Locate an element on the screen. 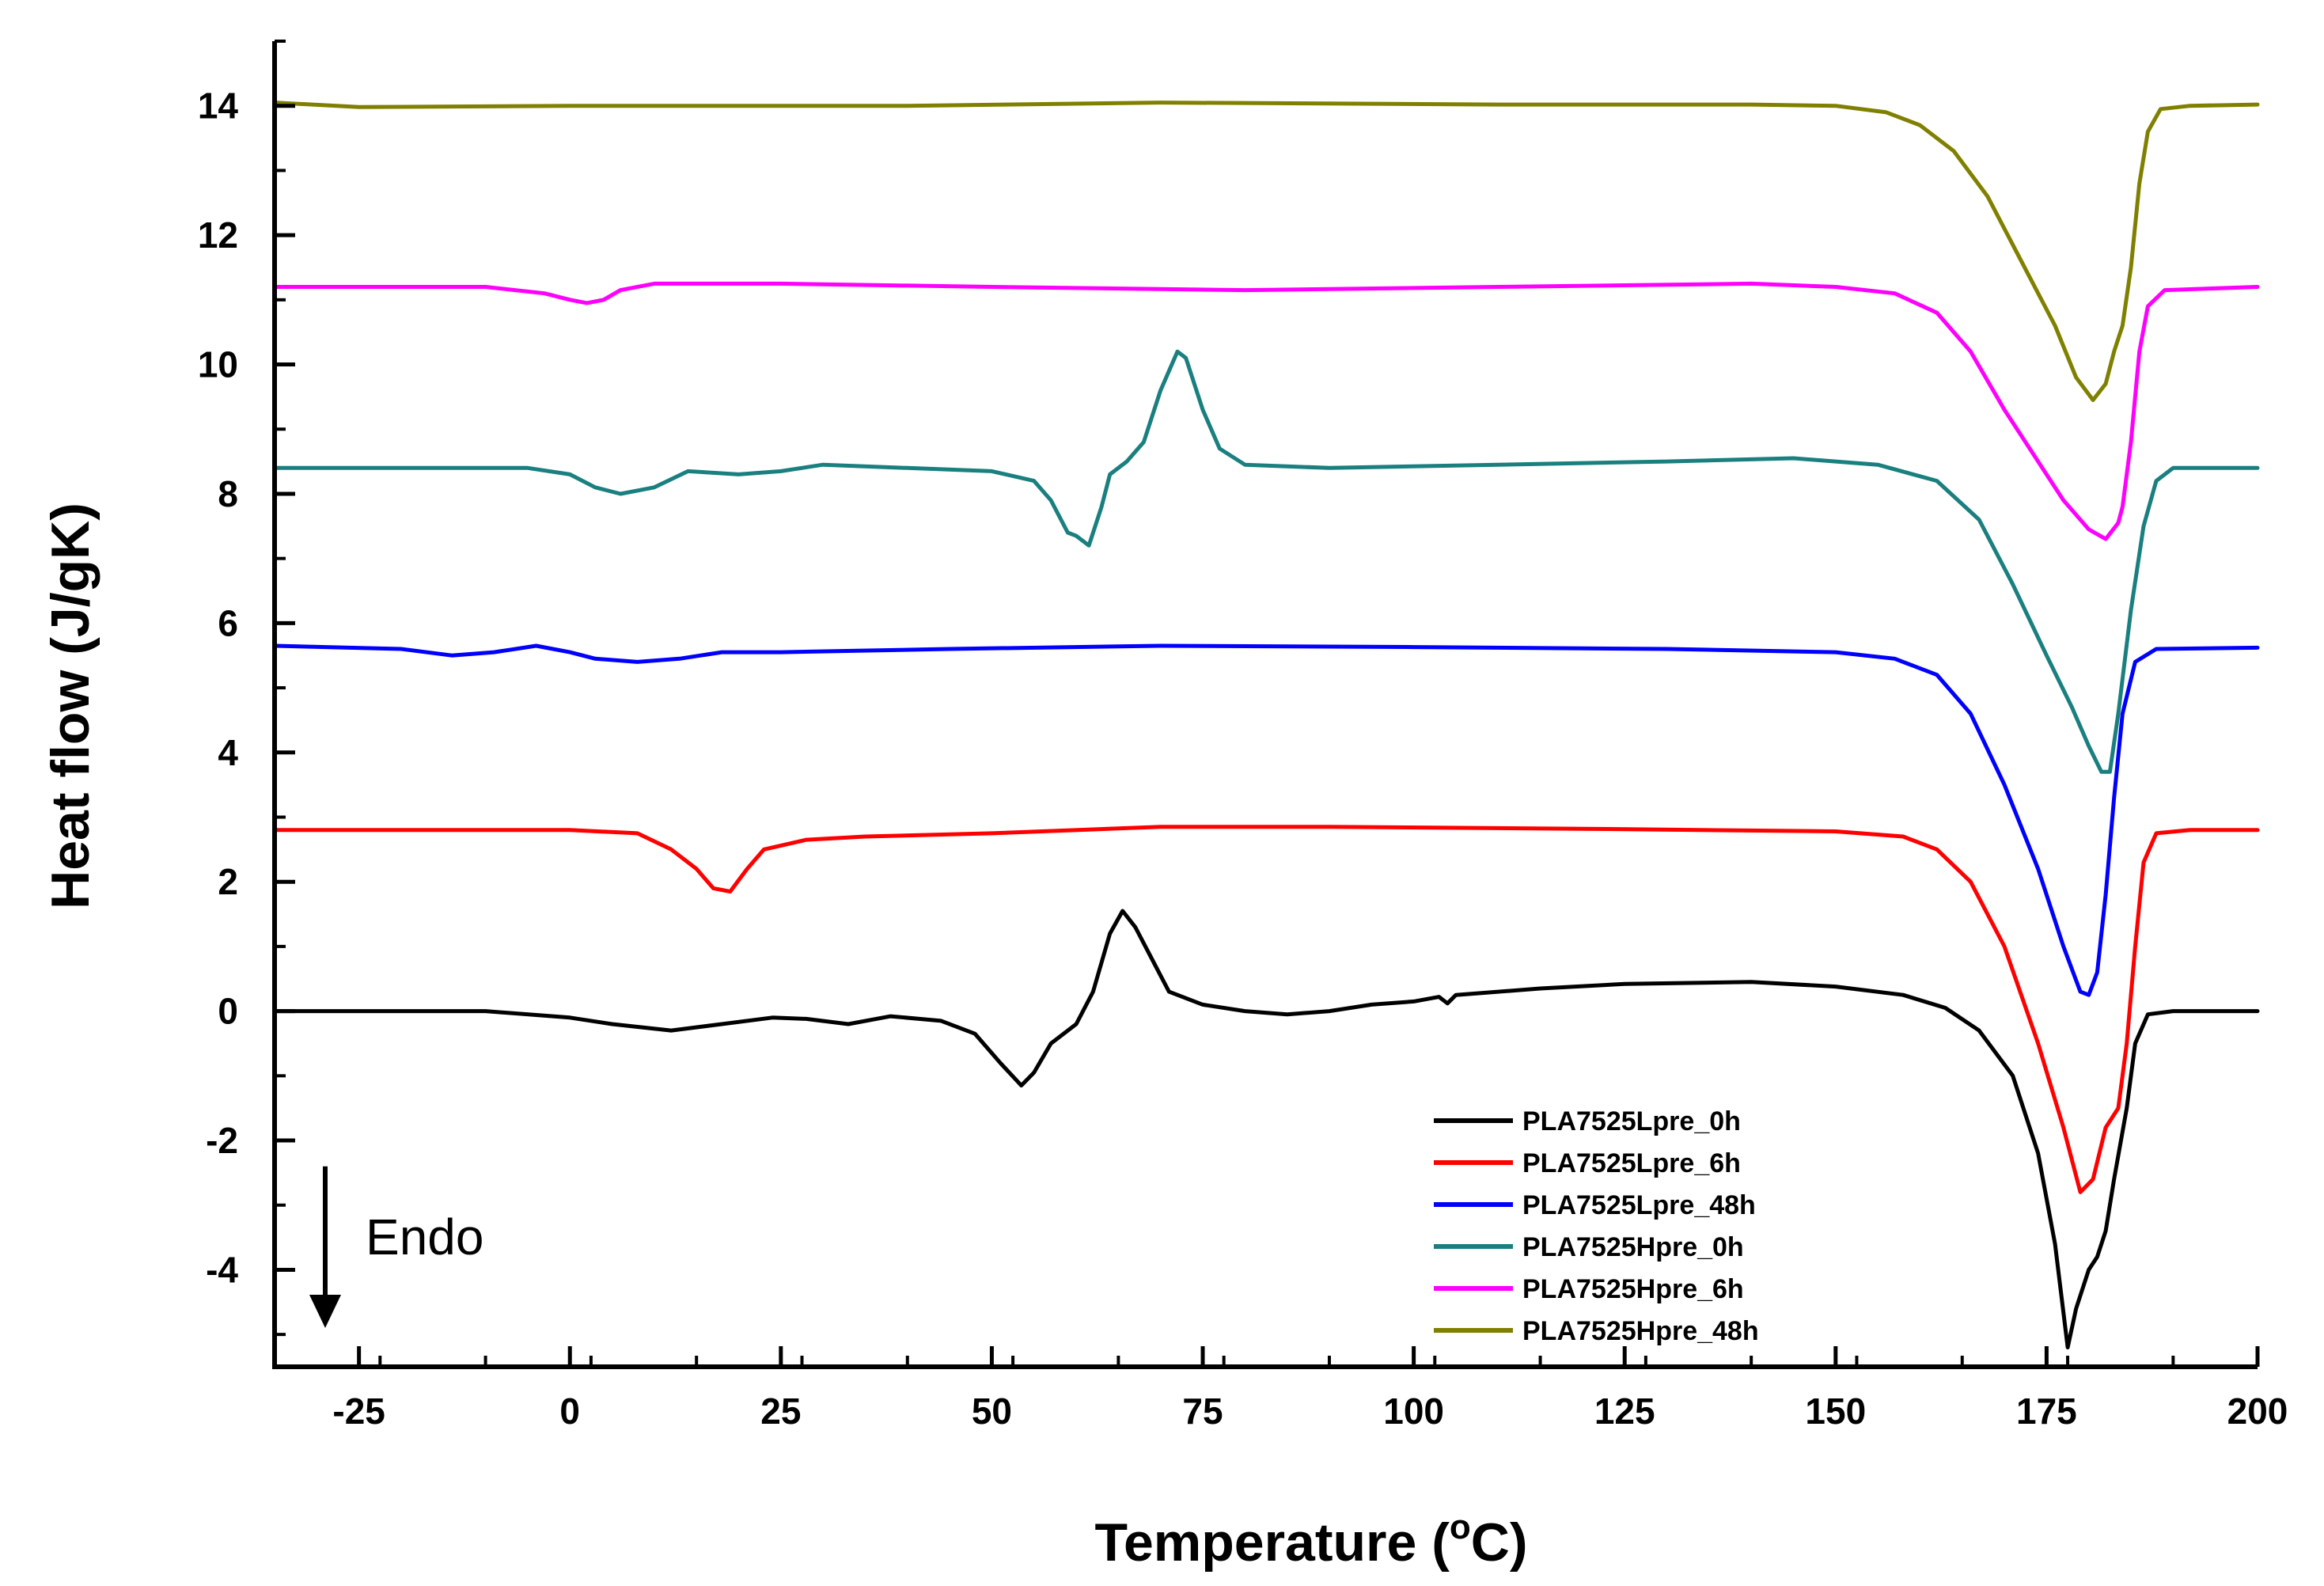 Image resolution: width=2324 pixels, height=1586 pixels. x-tick-label: 75 is located at coordinates (1202, 1412).